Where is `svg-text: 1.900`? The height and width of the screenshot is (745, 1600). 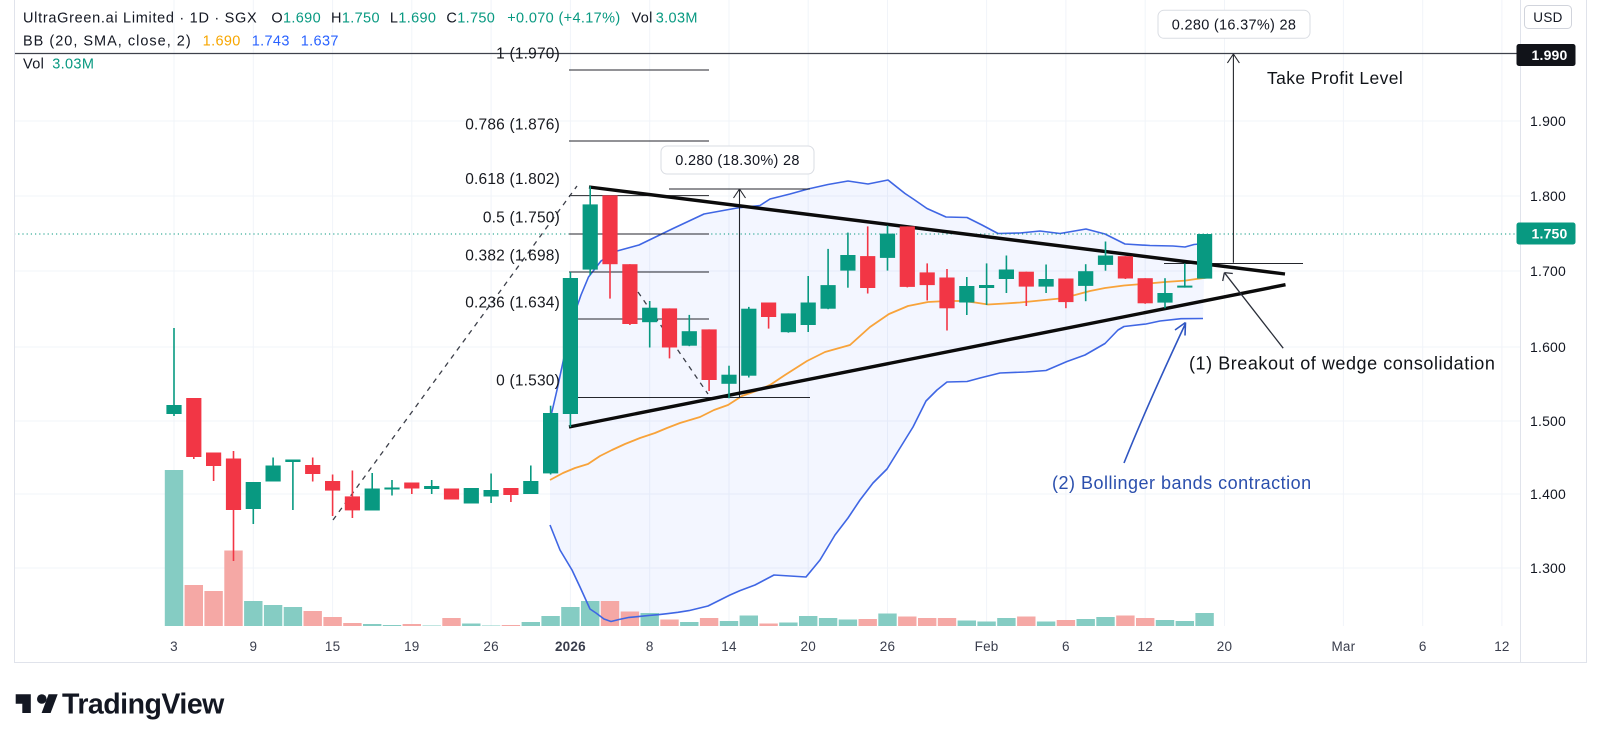
svg-text: 1.900 is located at coordinates (1548, 121).